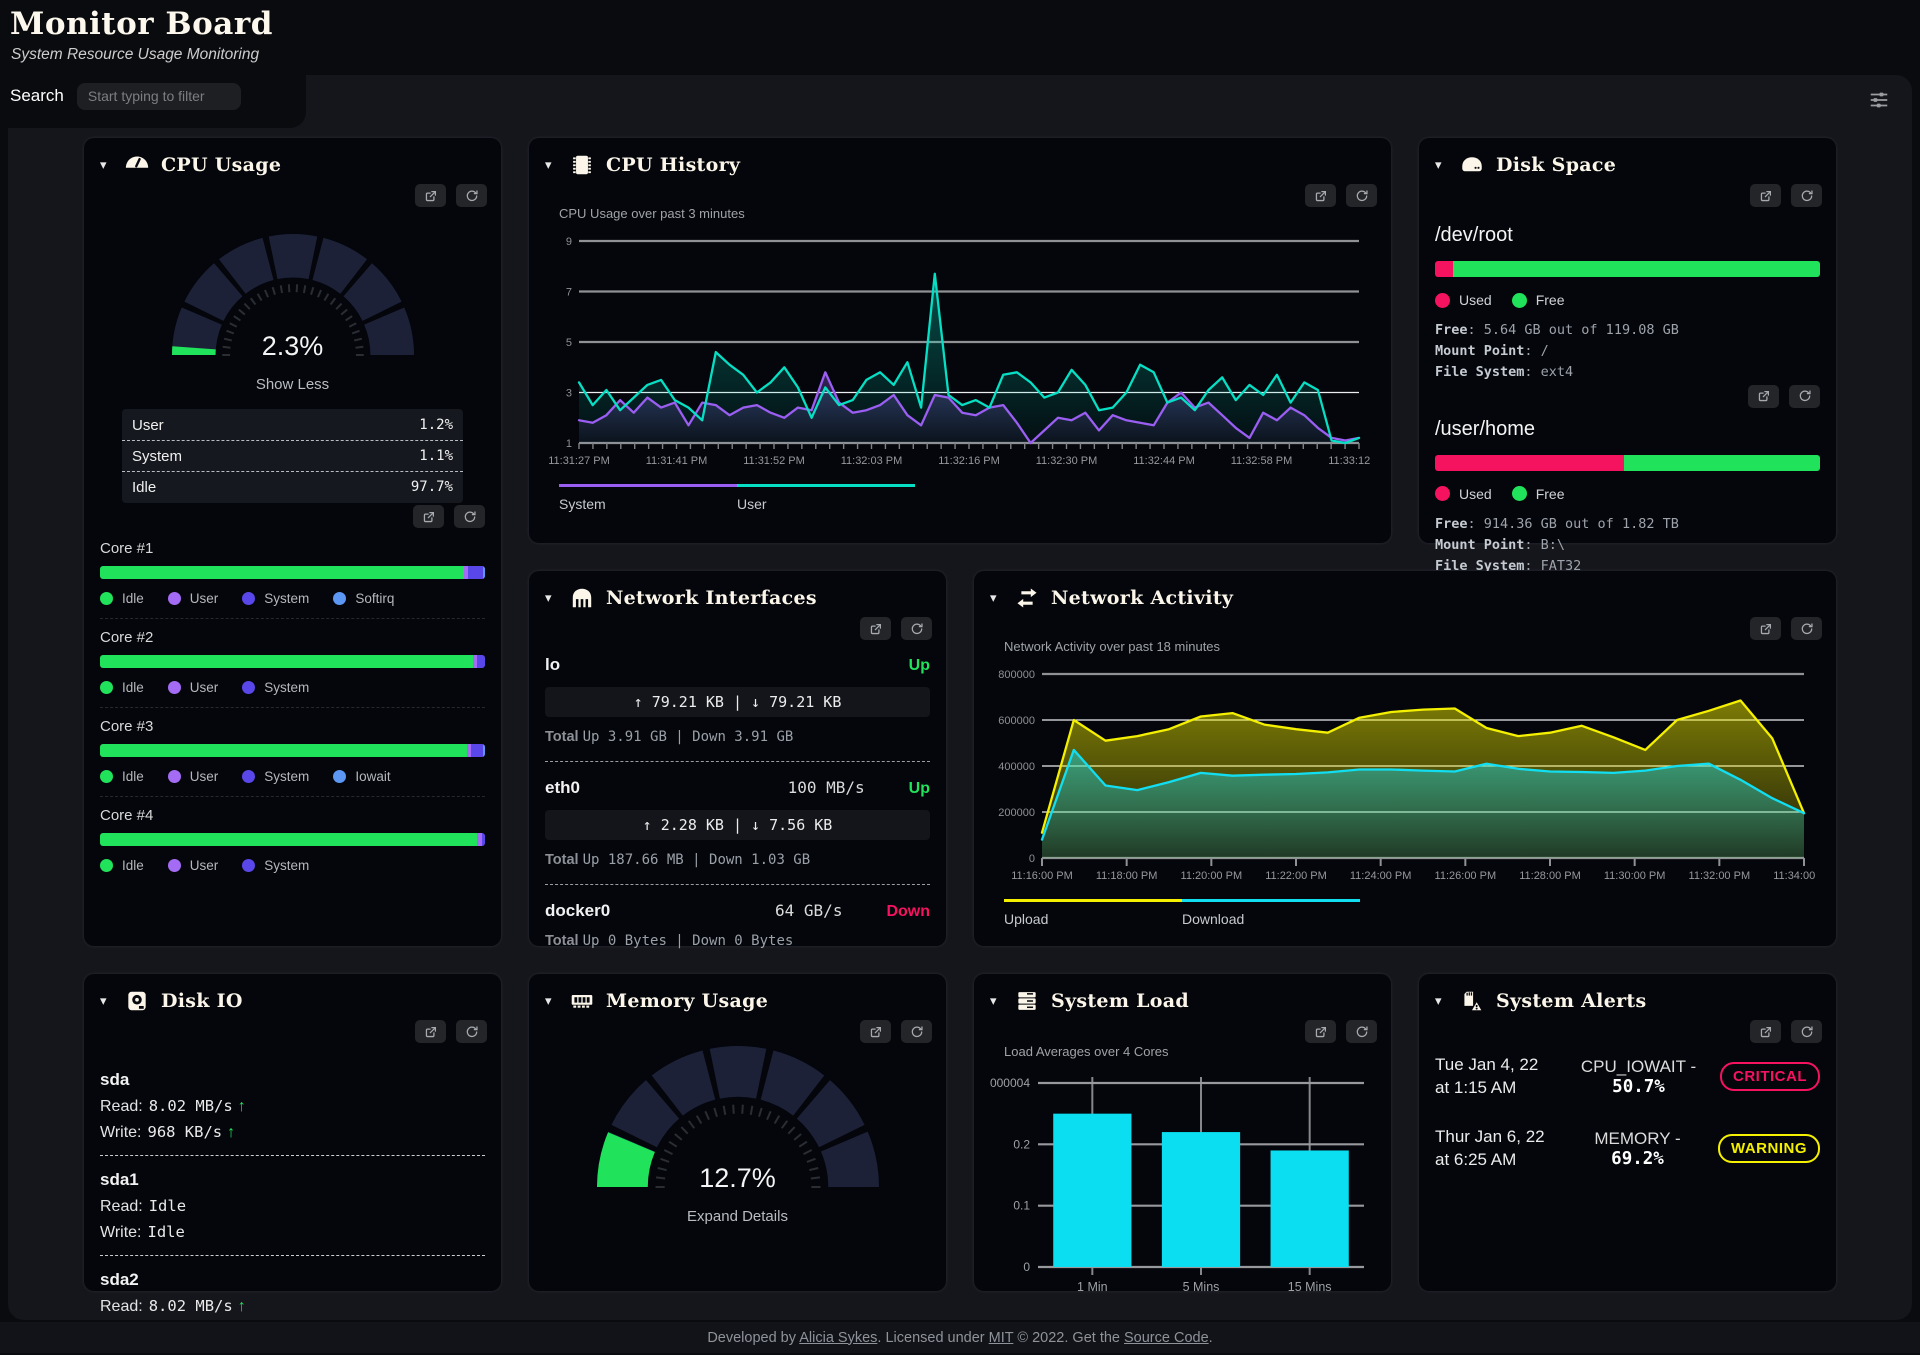  I want to click on widget-header: ▾ CPU Usage, so click(292, 165).